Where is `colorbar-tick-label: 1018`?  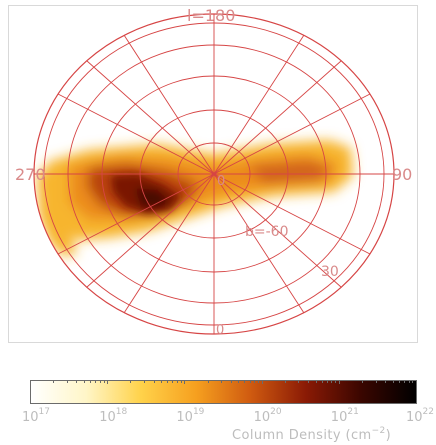
colorbar-tick-label: 1018 is located at coordinates (113, 416).